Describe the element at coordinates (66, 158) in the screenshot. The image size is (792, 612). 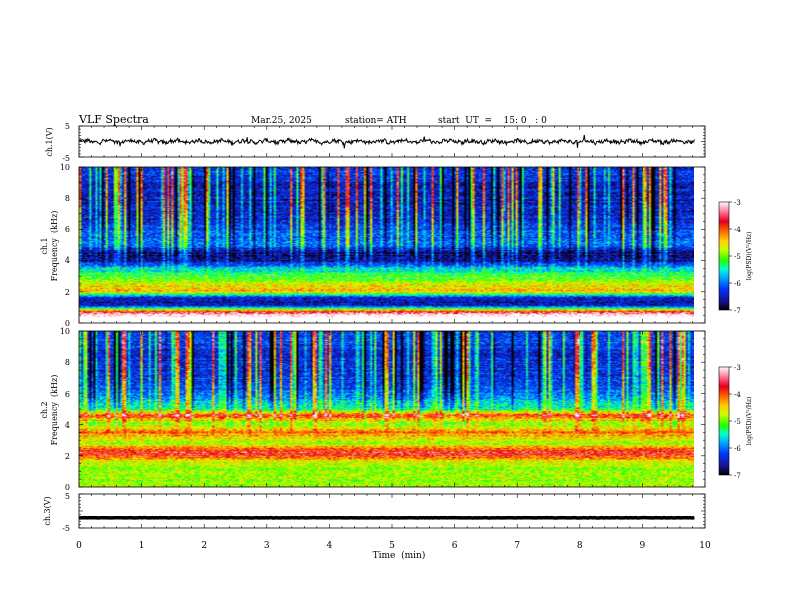
I see `ch1-ytick-bottom: -5` at that location.